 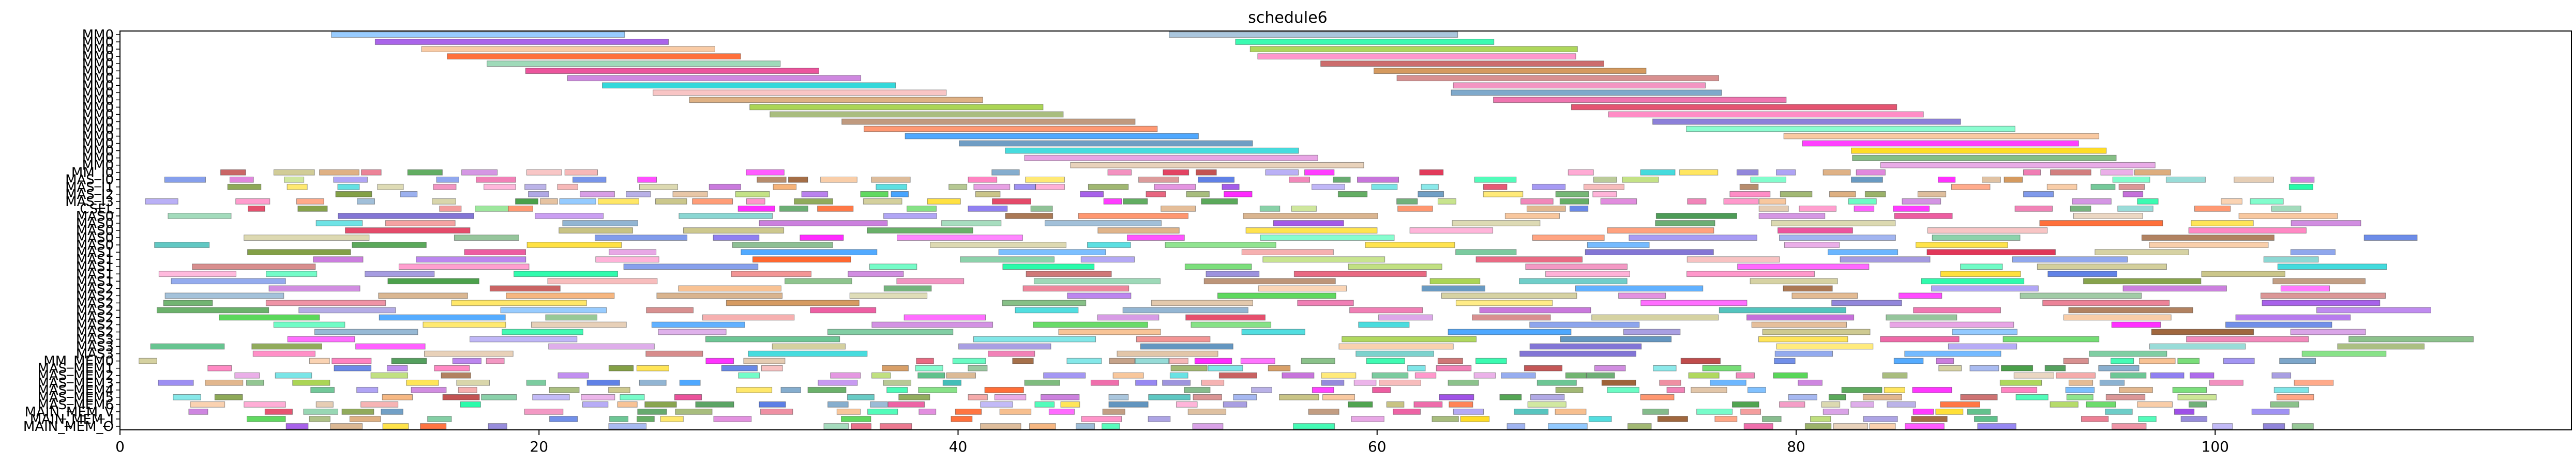 I want to click on y-tick-label: MAS_MEM4, so click(x=75, y=391).